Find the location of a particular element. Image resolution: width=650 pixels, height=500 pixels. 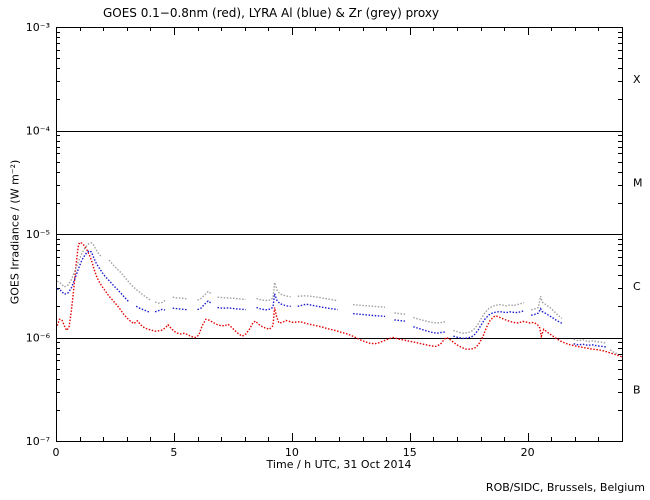

y-tick-label: 10⁻³ is located at coordinates (38, 27).